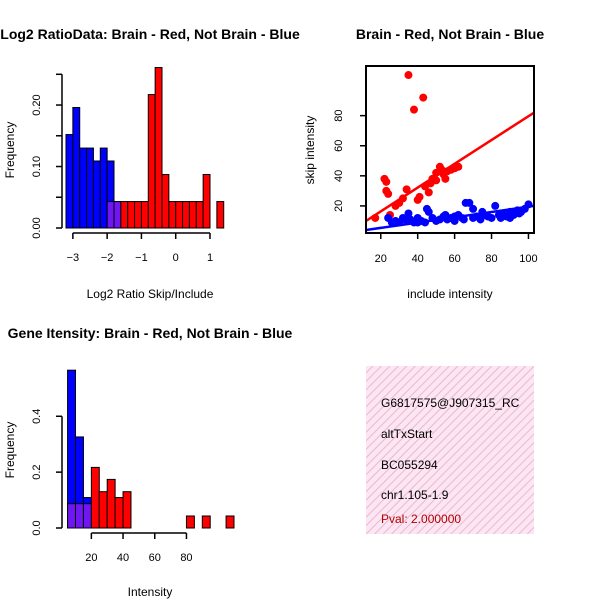  What do you see at coordinates (418, 259) in the screenshot?
I see `scatter-x-tick-label: 40` at bounding box center [418, 259].